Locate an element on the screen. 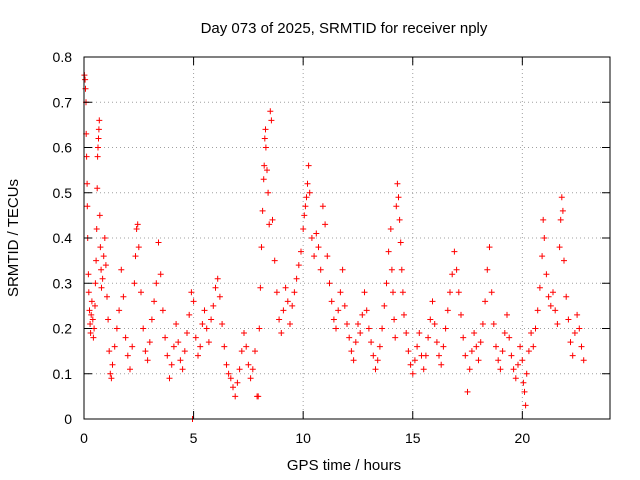 The width and height of the screenshot is (640, 480). y-tick-label: 0.6 is located at coordinates (63, 148).